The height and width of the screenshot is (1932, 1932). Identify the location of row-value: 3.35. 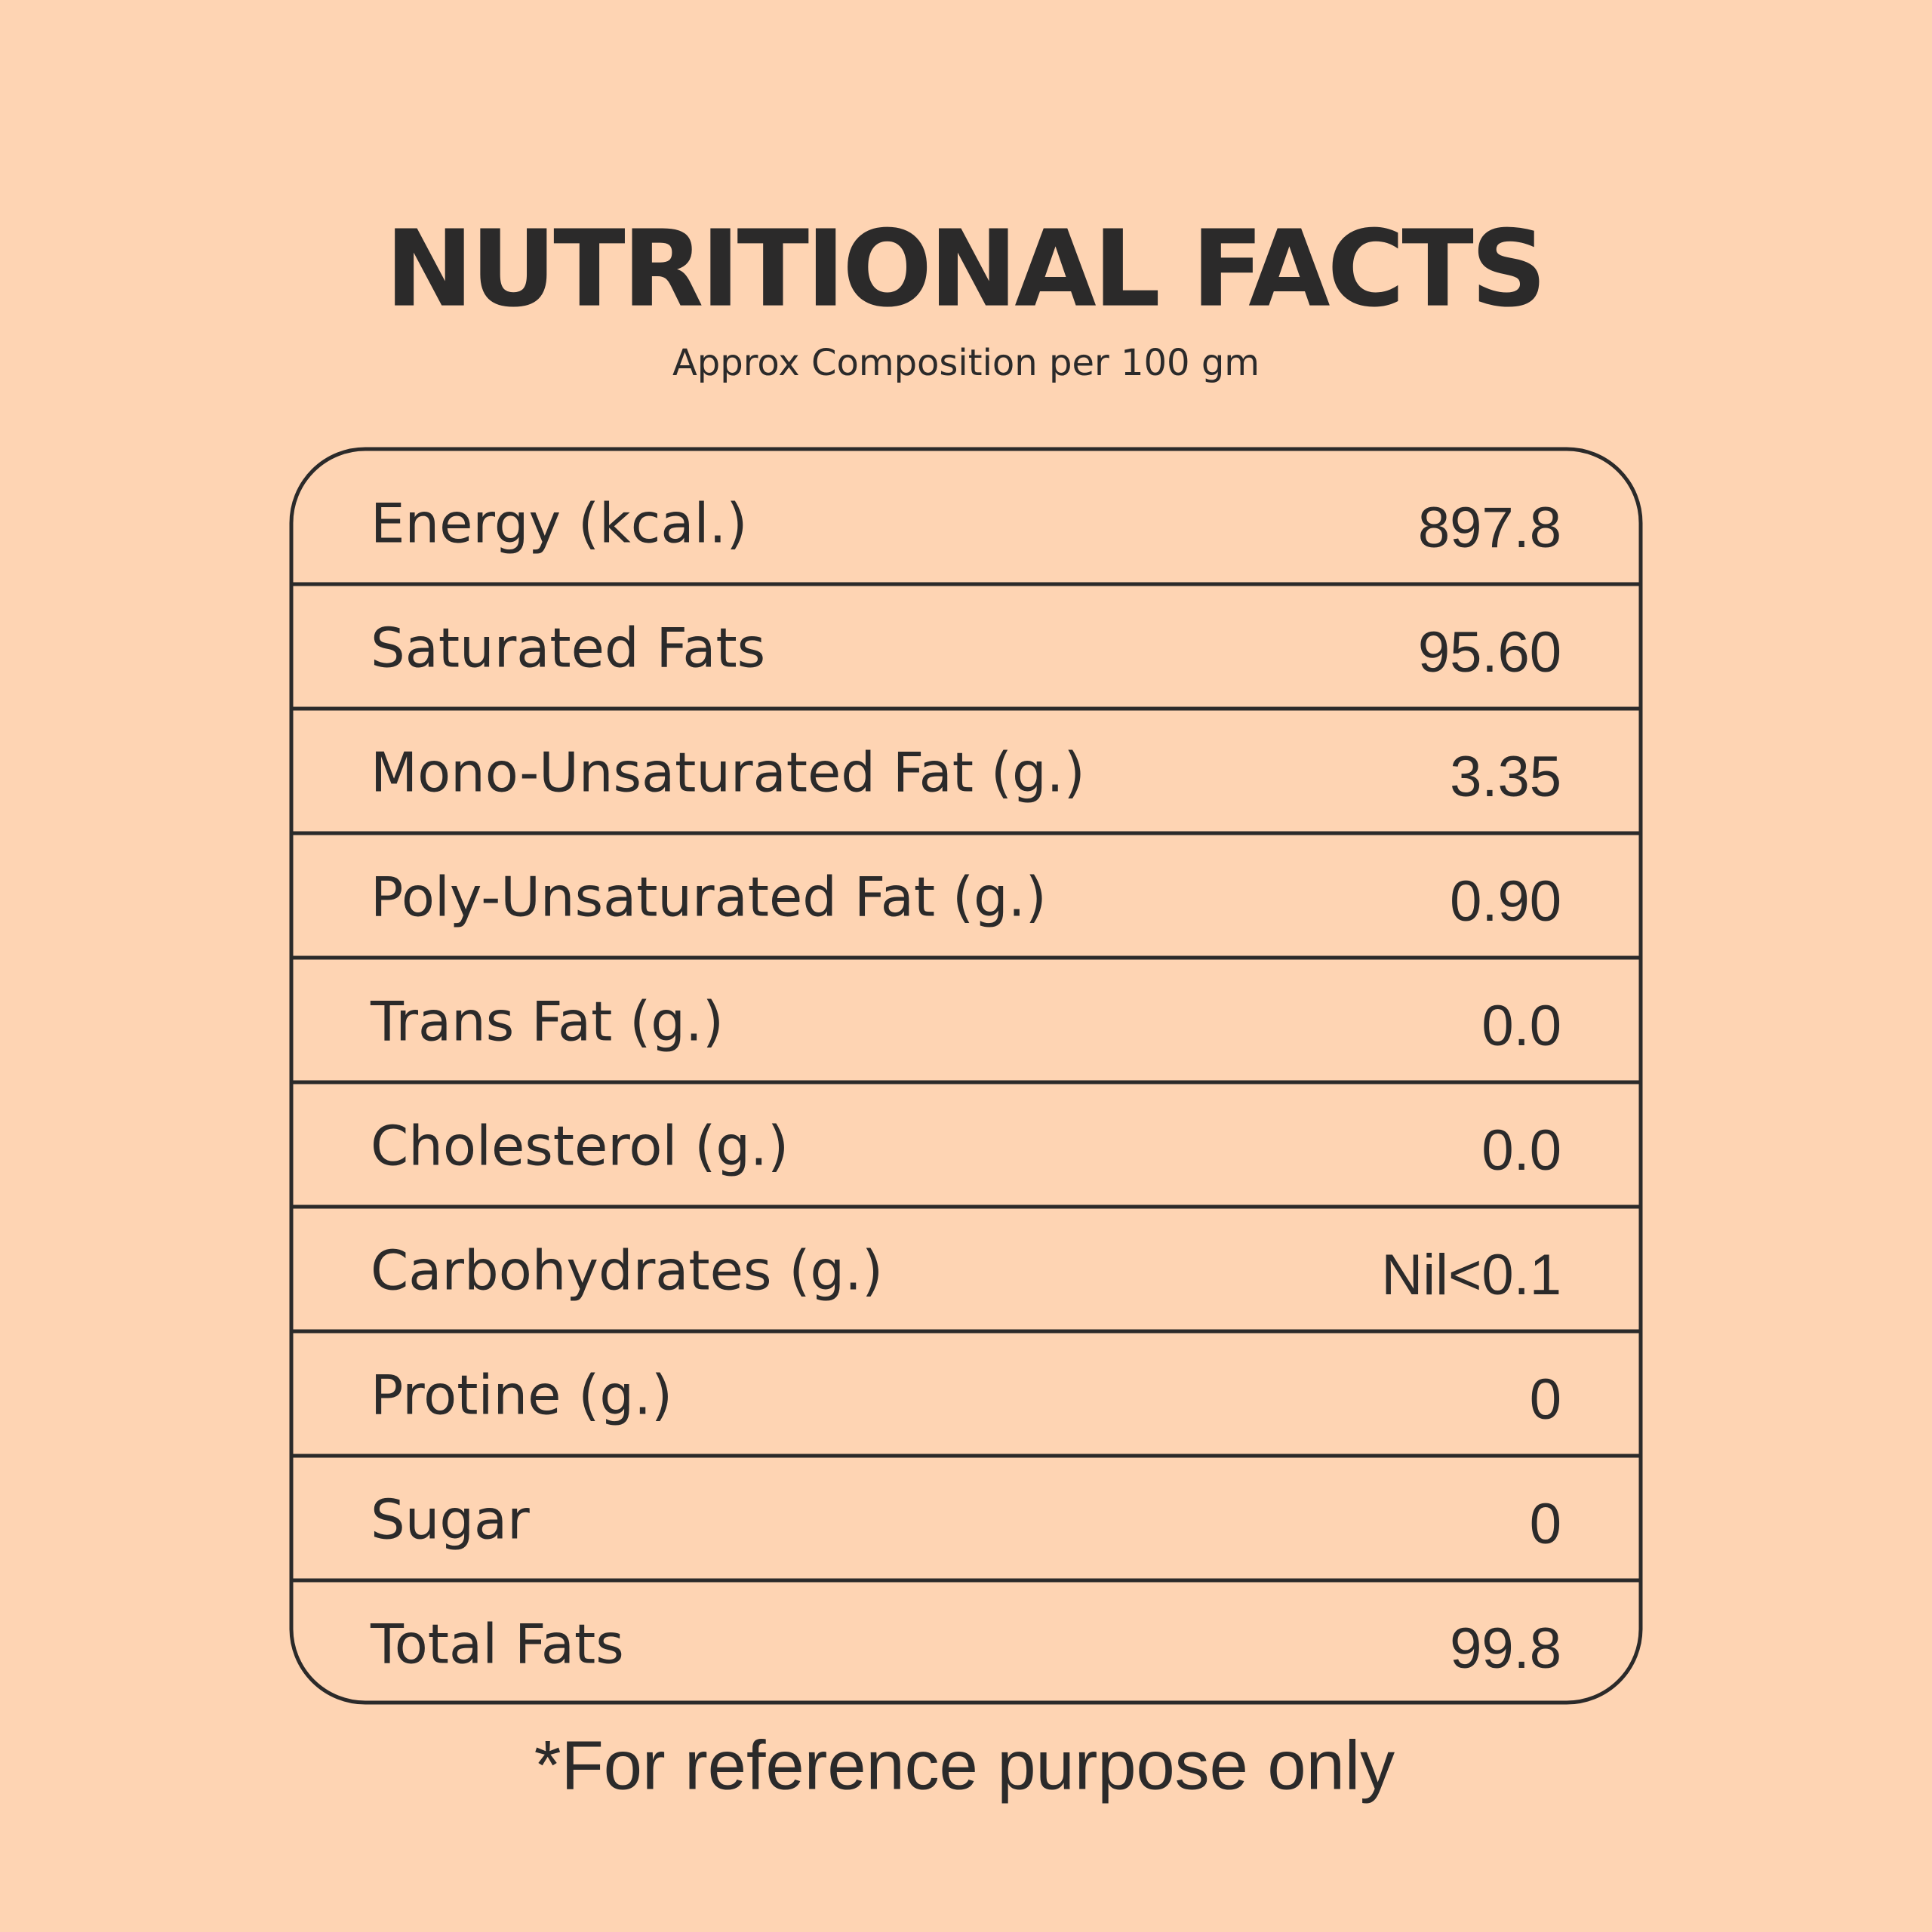
(1505, 777).